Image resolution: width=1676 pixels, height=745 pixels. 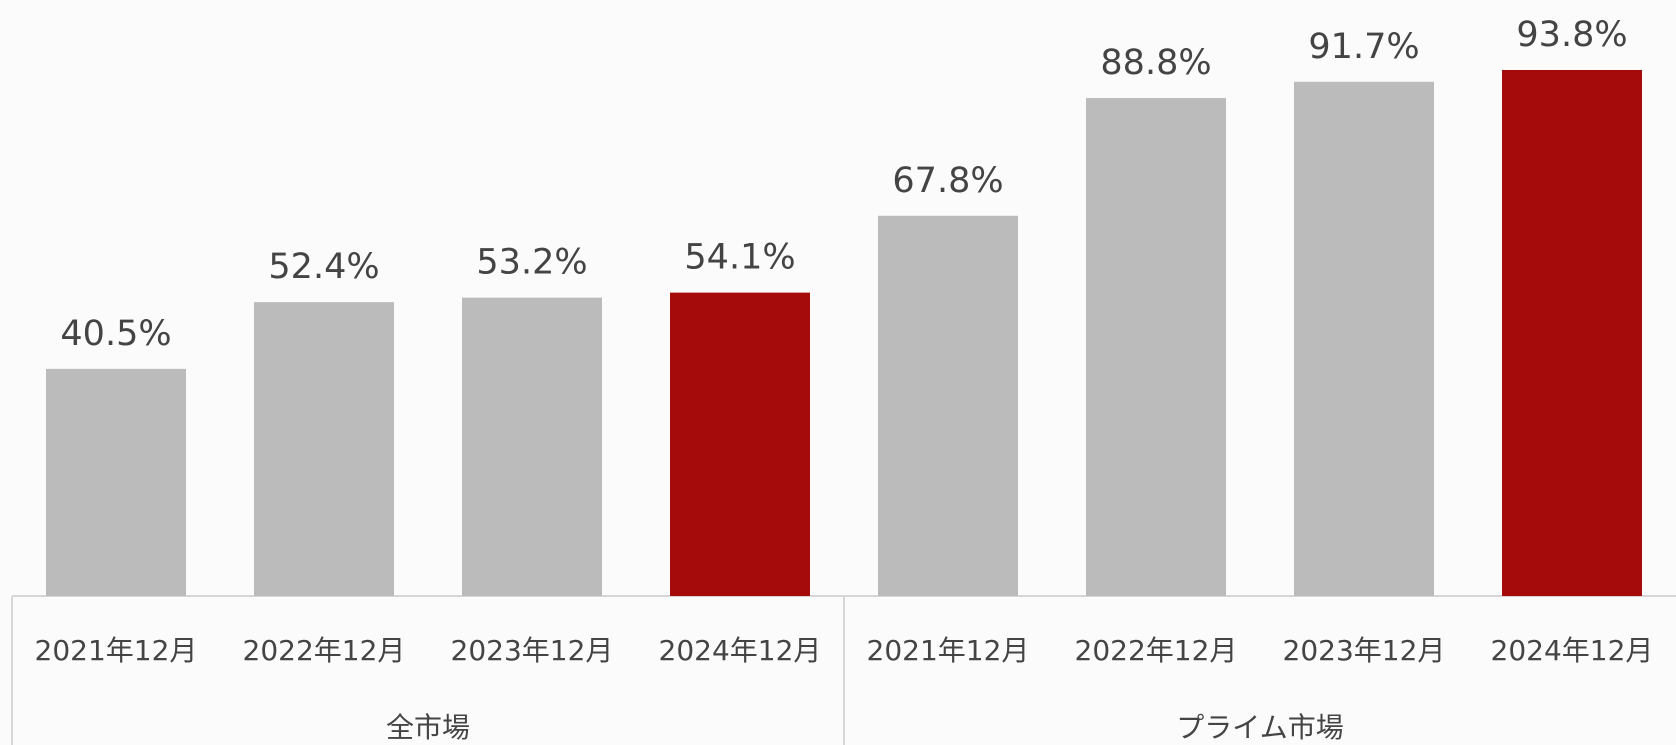 What do you see at coordinates (115, 334) in the screenshot?
I see `value-label: 40.5%` at bounding box center [115, 334].